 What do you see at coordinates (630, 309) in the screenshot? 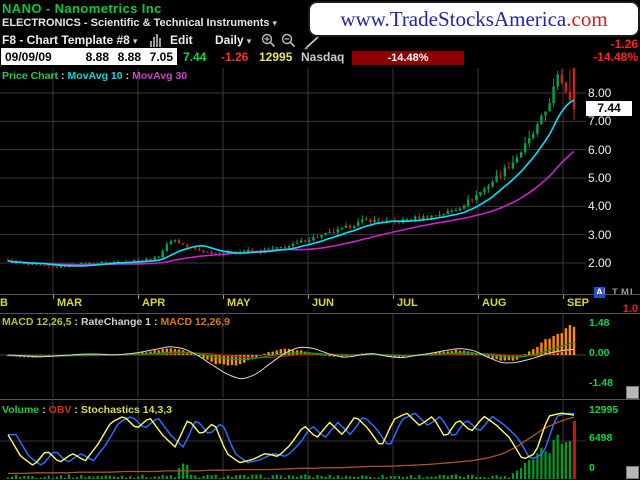
I see `scale-factor-label: 1.0` at bounding box center [630, 309].